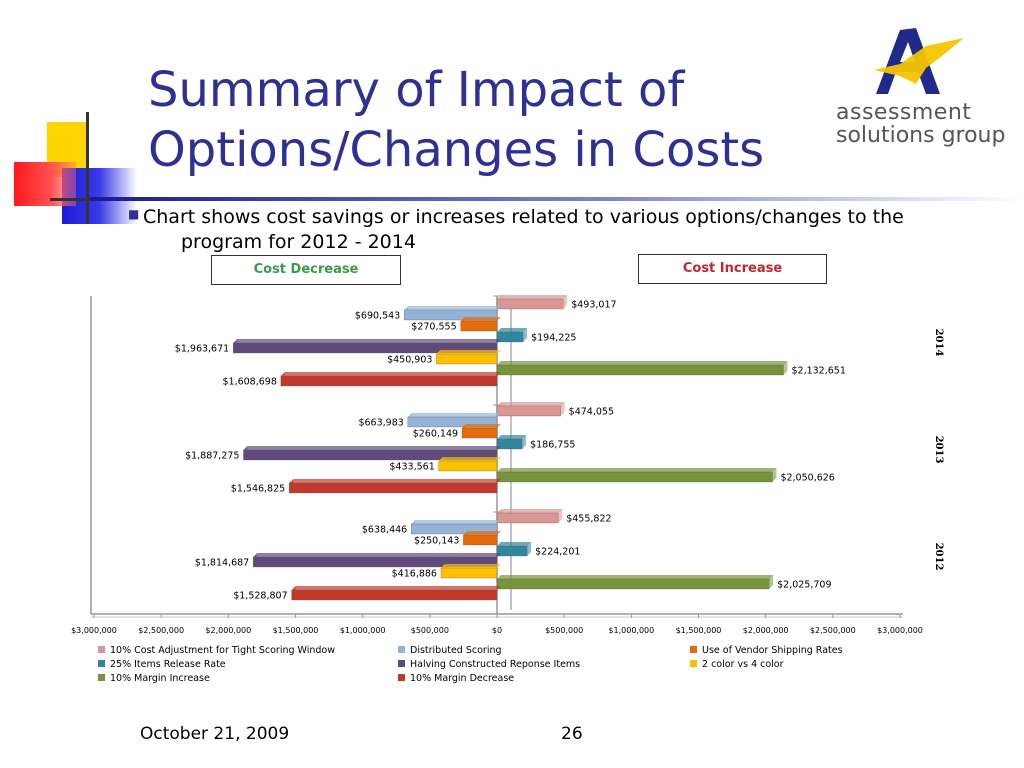 The height and width of the screenshot is (768, 1024). Describe the element at coordinates (938, 450) in the screenshot. I see `group-label-year: 2013` at that location.